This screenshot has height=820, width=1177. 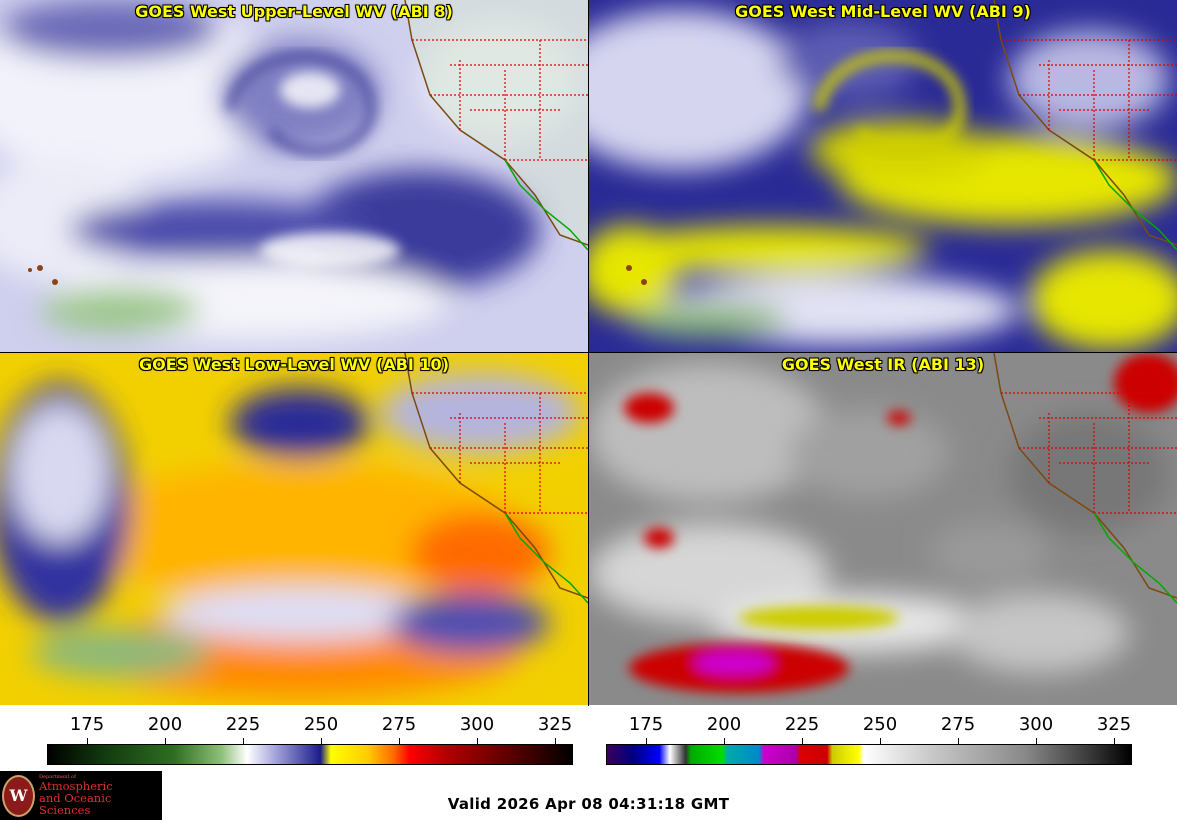 What do you see at coordinates (57, 776) in the screenshot?
I see `logo-dept: Department of` at bounding box center [57, 776].